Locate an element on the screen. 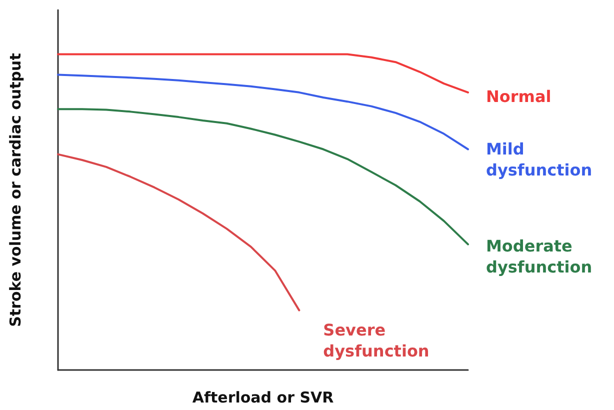 The image size is (614, 410). x-axis-title: Afterload or SVR is located at coordinates (263, 397).